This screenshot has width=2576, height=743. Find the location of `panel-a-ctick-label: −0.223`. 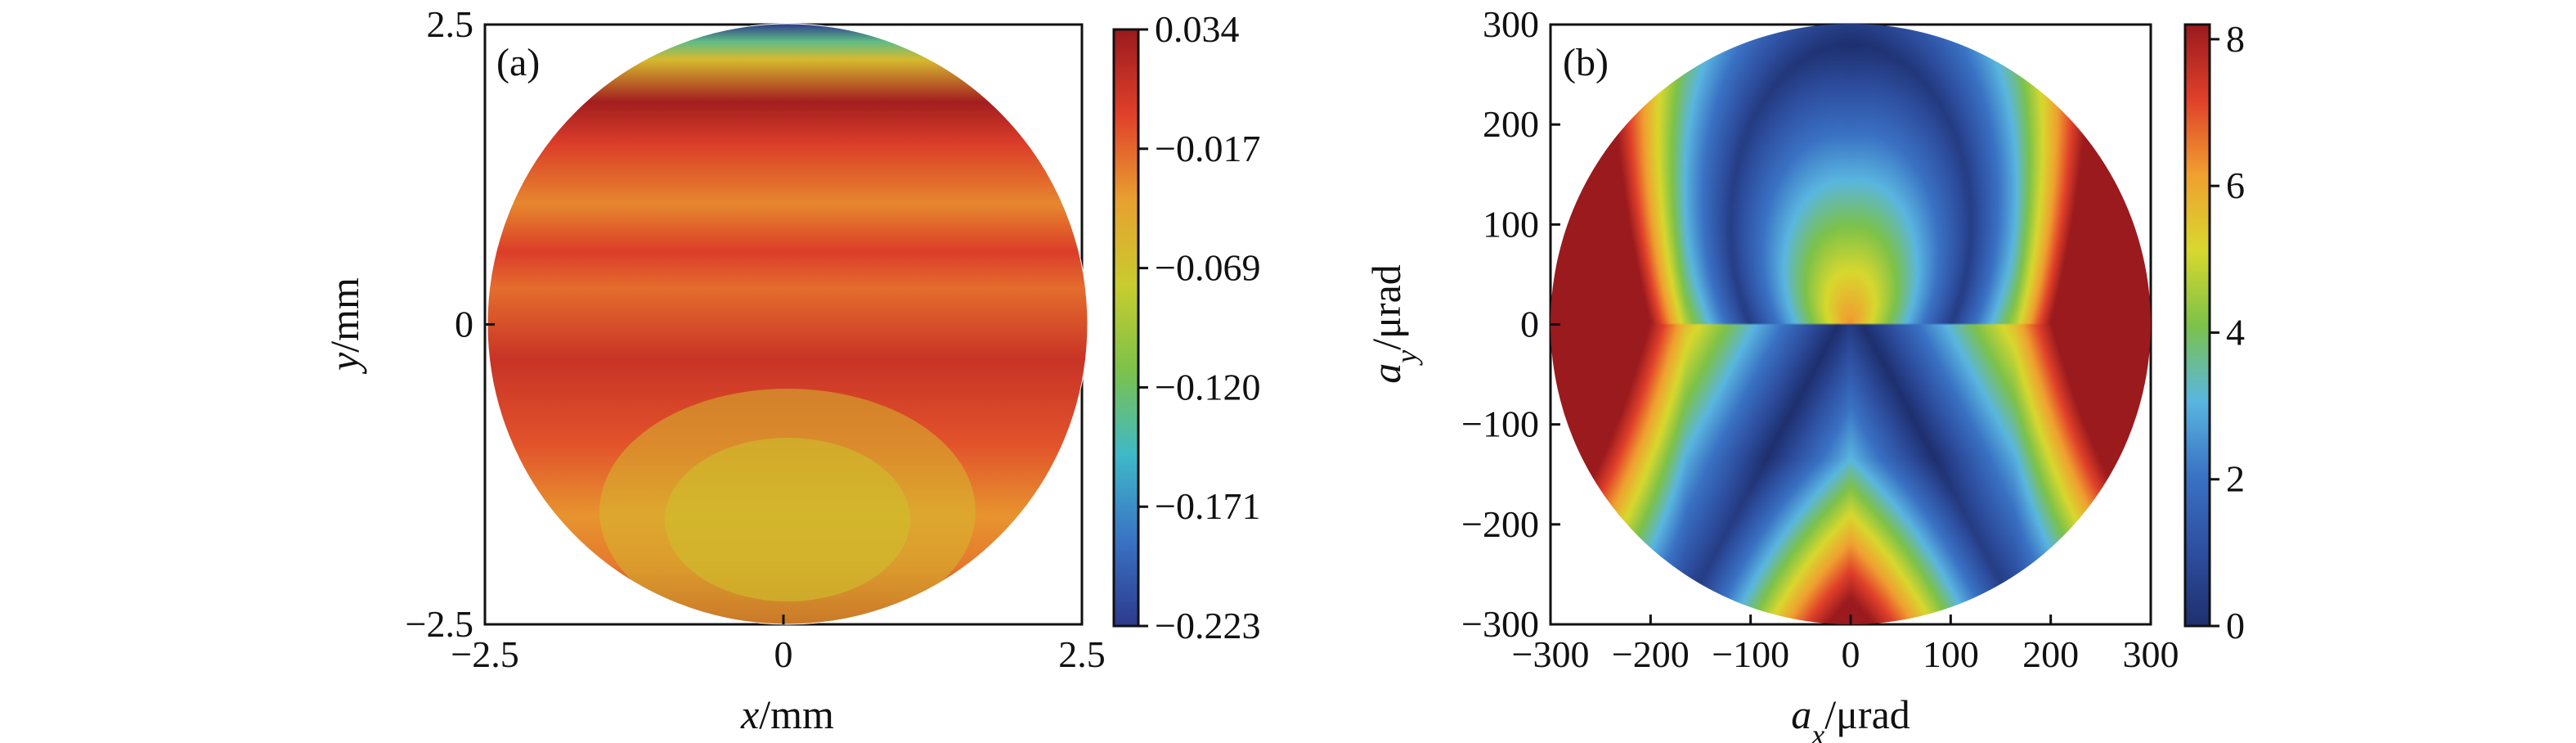

panel-a-ctick-label: −0.223 is located at coordinates (1207, 625).